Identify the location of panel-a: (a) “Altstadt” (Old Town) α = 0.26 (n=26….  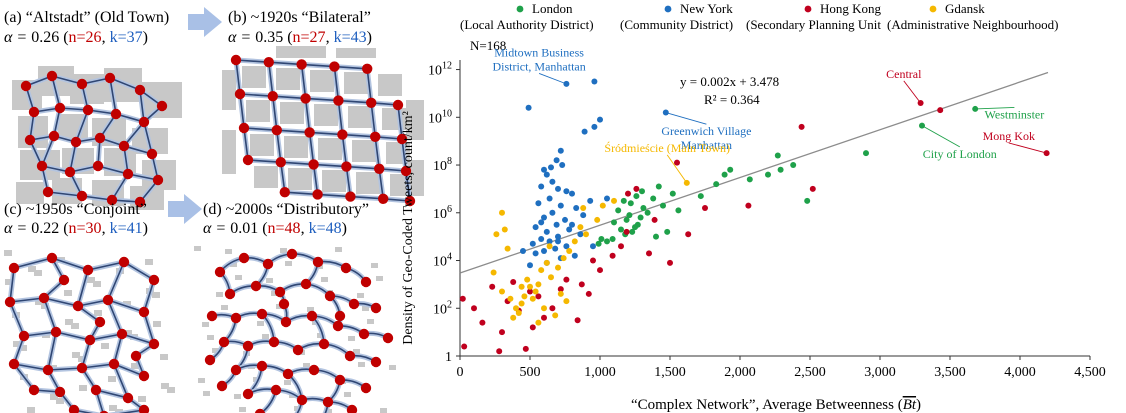
(93, 109).